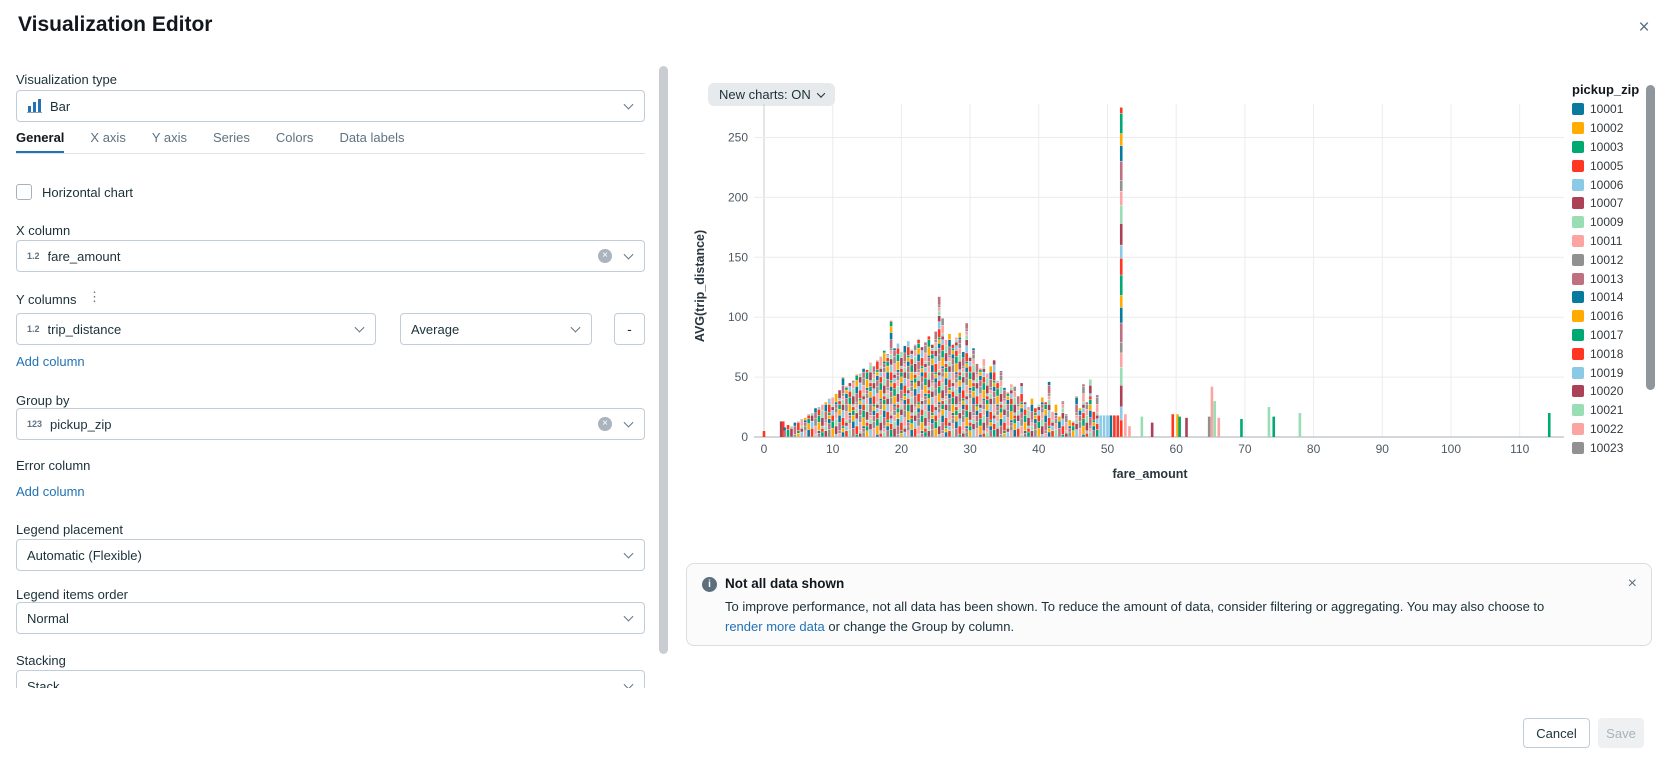 This screenshot has width=1671, height=763. Describe the element at coordinates (629, 329) in the screenshot. I see `remove-y-column-button: -` at that location.